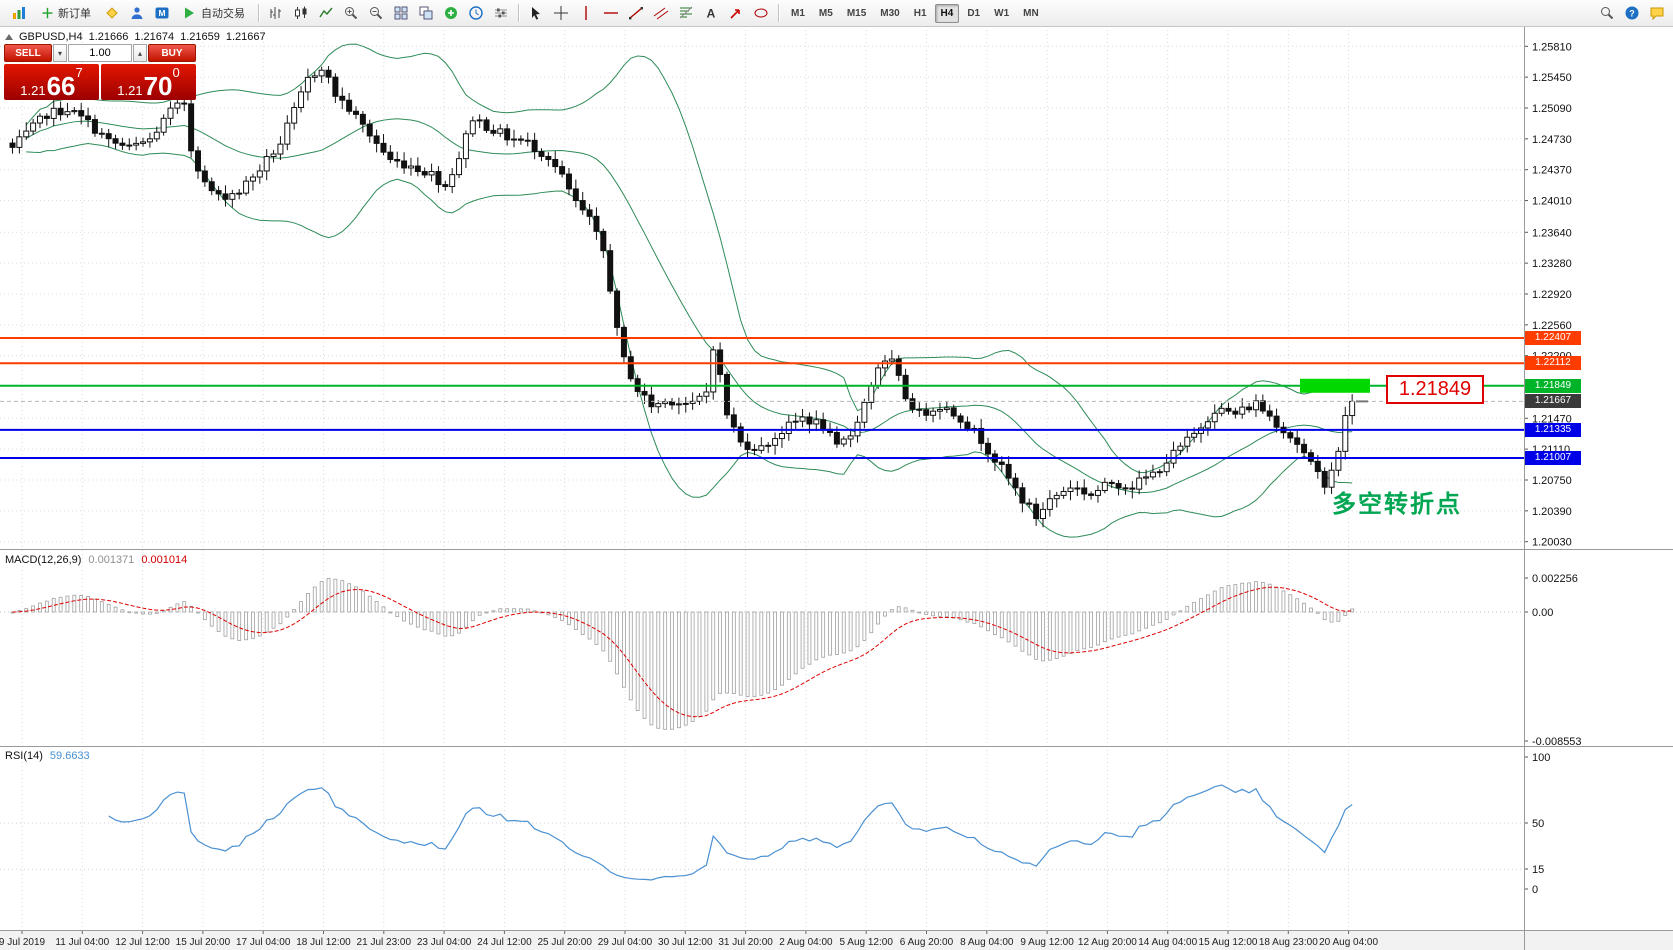 This screenshot has height=950, width=1673. Describe the element at coordinates (1553, 429) in the screenshot. I see `level-tag-support-1: 1.21335` at that location.